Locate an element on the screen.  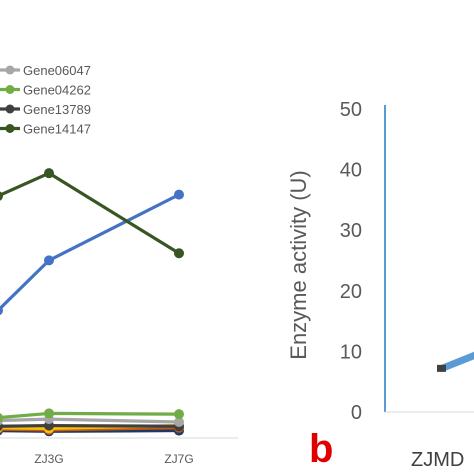
x-tick-label: ZJMD is located at coordinates (437, 460).